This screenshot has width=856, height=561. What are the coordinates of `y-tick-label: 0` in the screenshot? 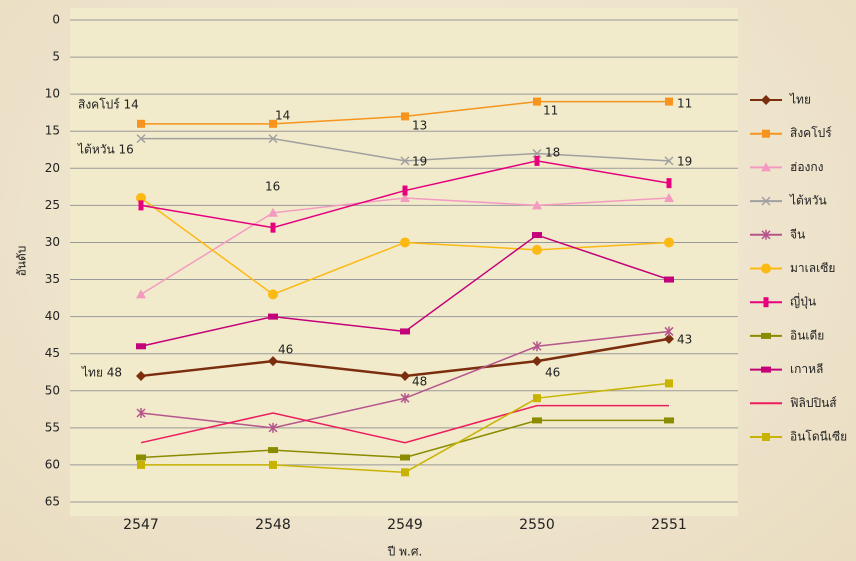 It's located at (56, 20).